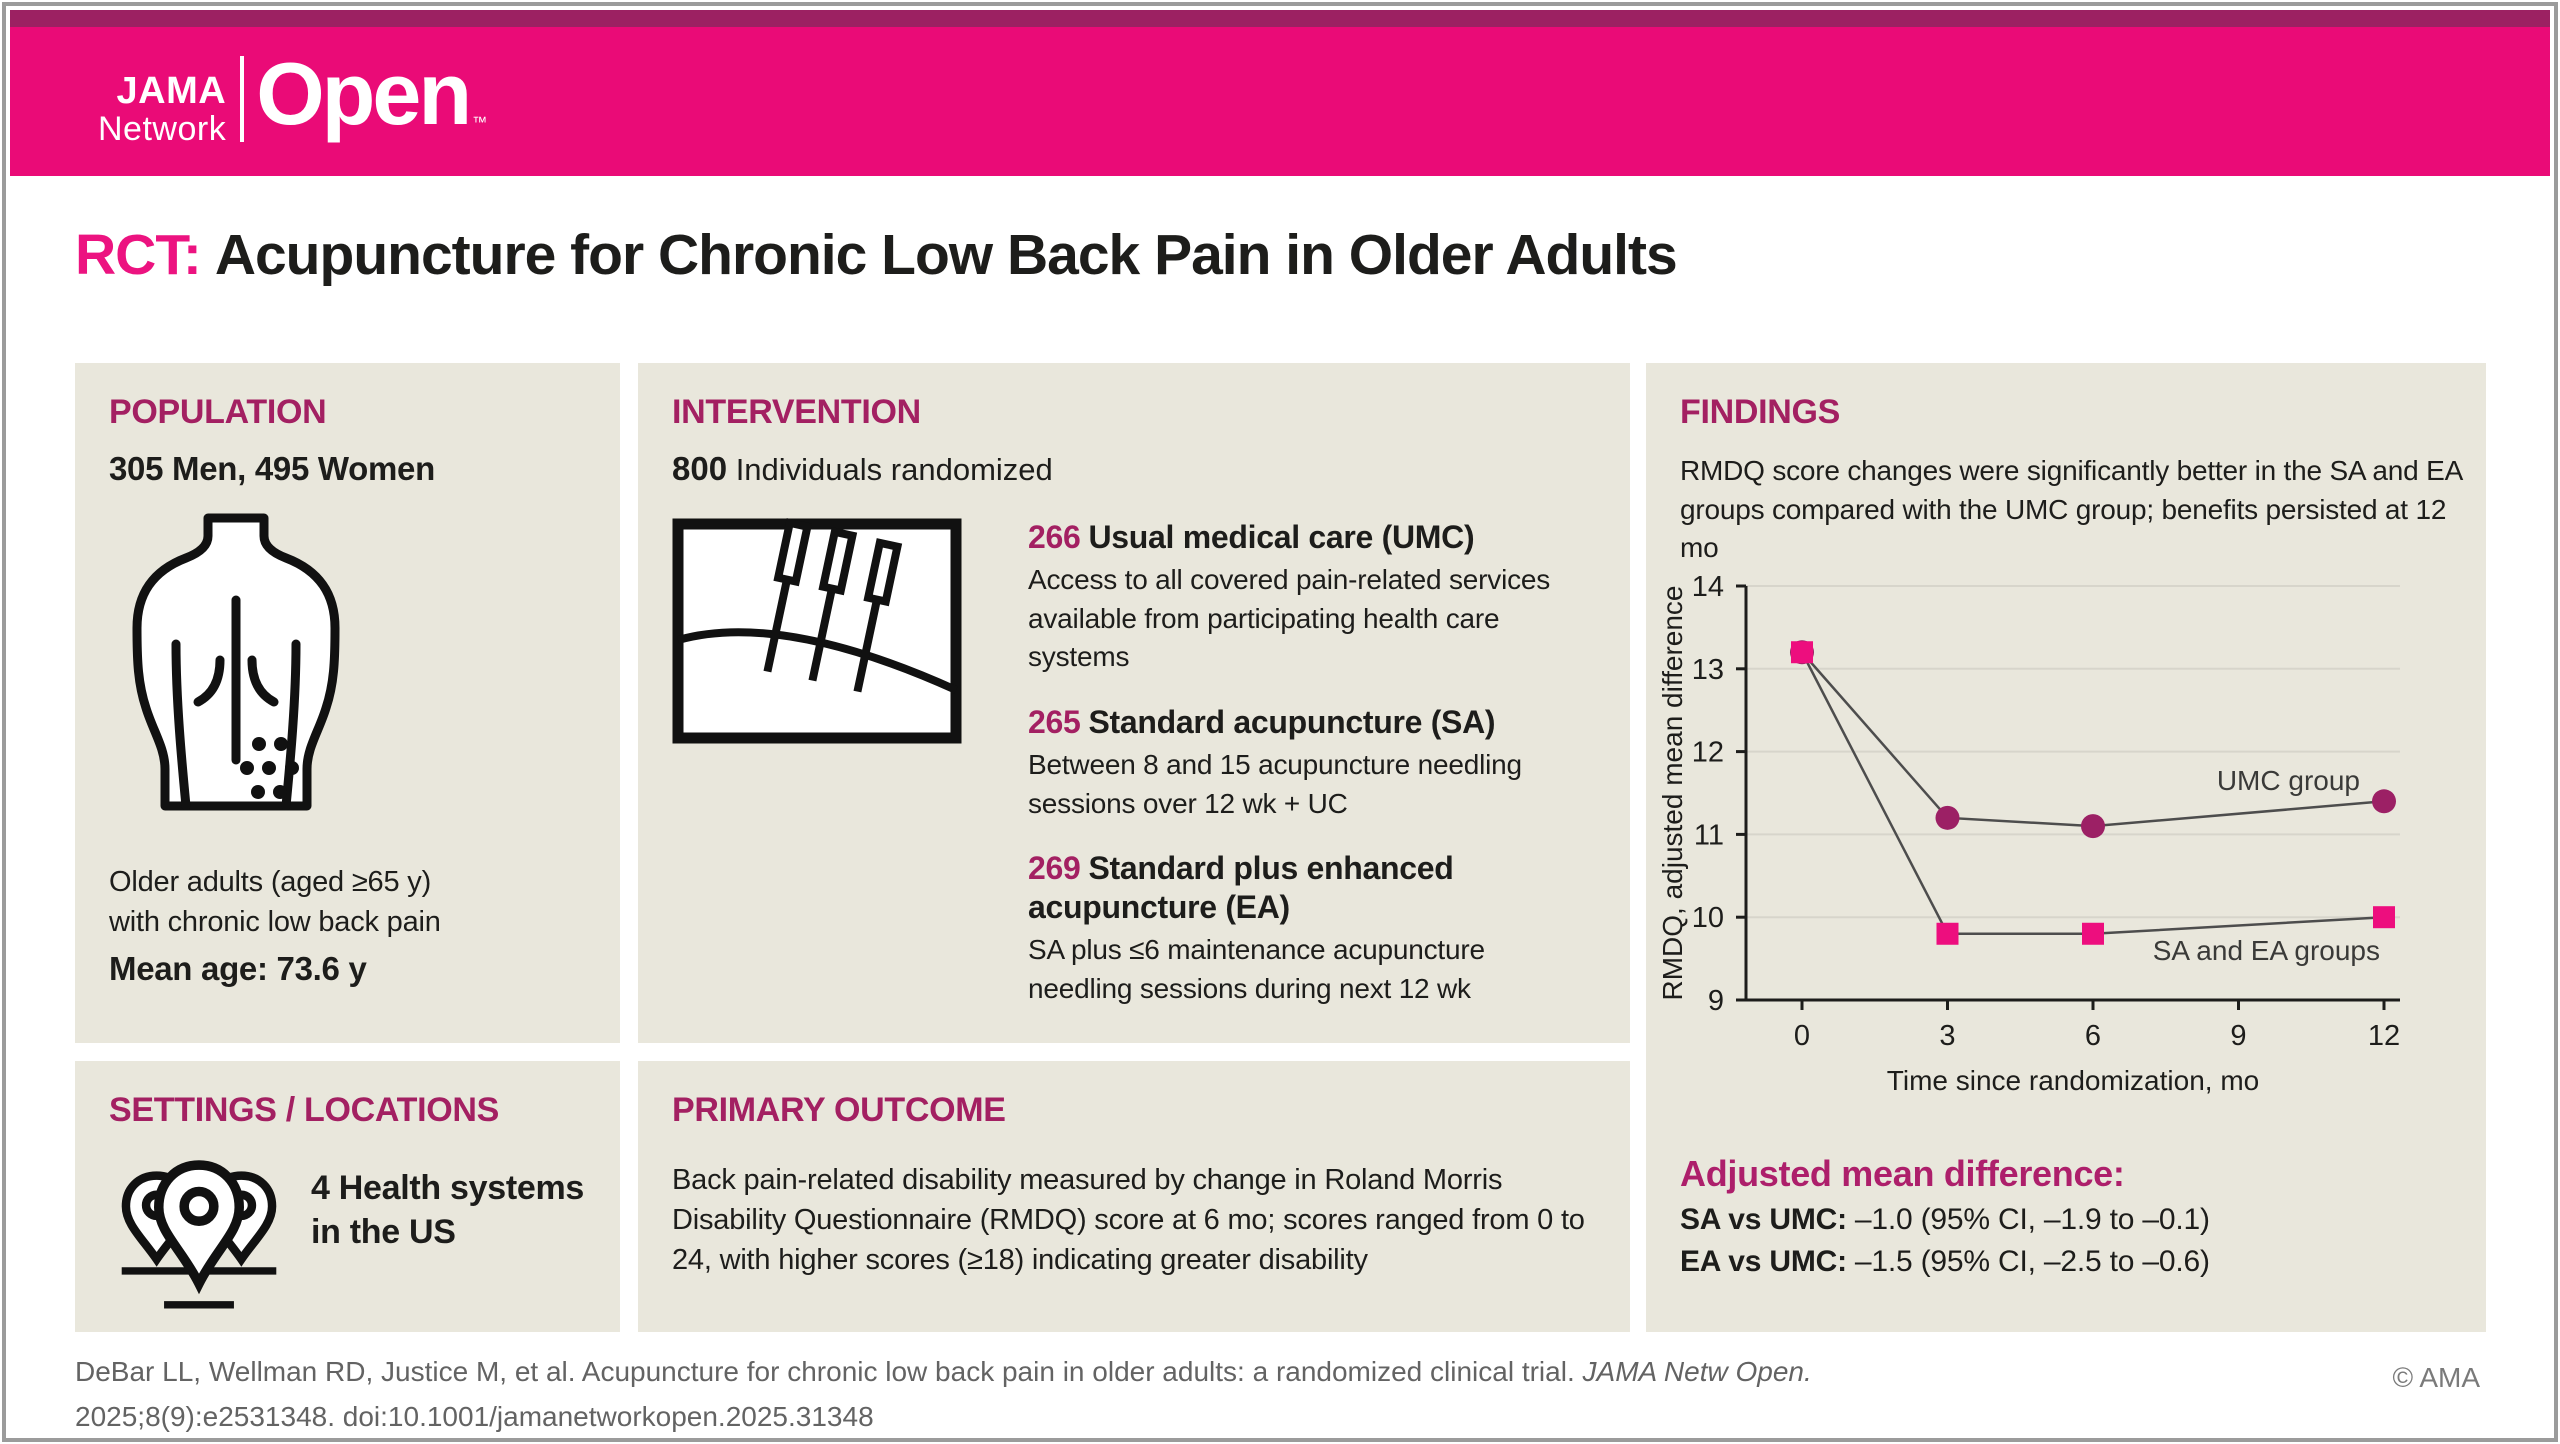  Describe the element at coordinates (700, 468) in the screenshot. I see `randomized-count: 800` at that location.